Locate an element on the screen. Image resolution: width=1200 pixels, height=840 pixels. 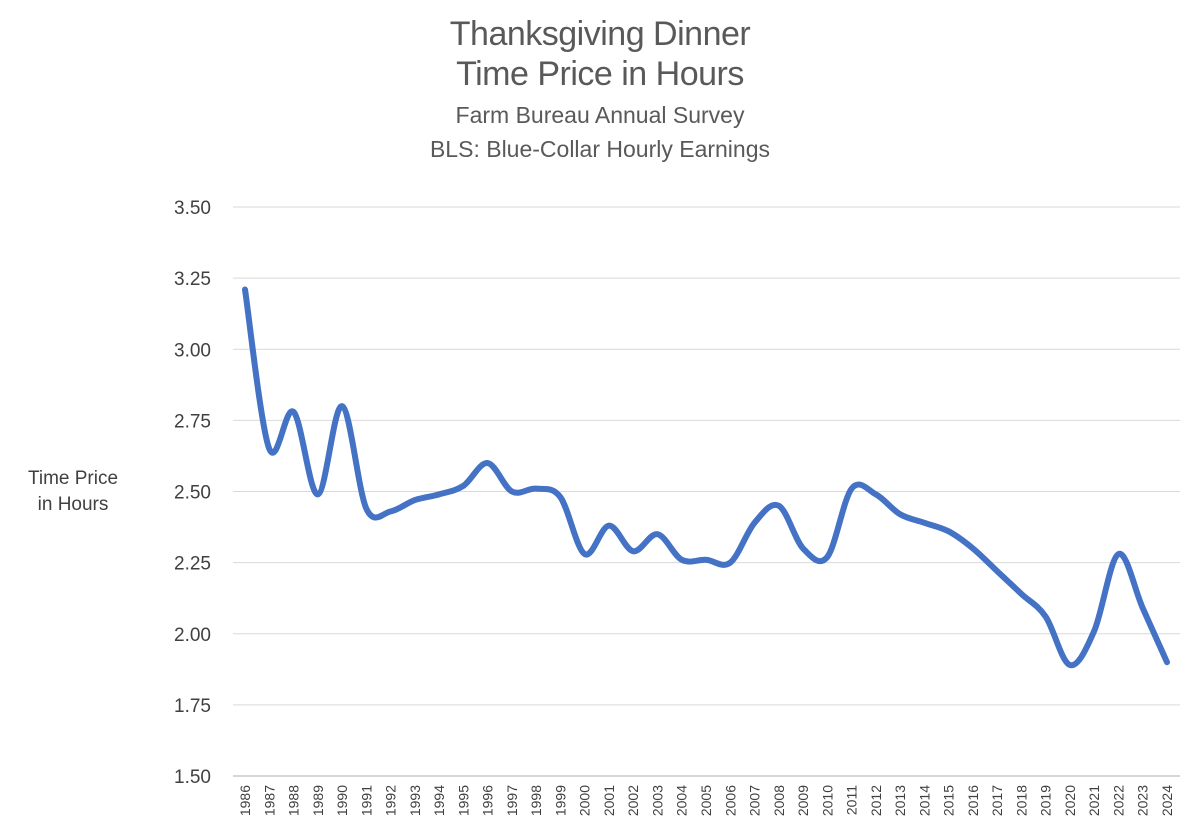
x-tick-label: 2002 is located at coordinates (633, 800).